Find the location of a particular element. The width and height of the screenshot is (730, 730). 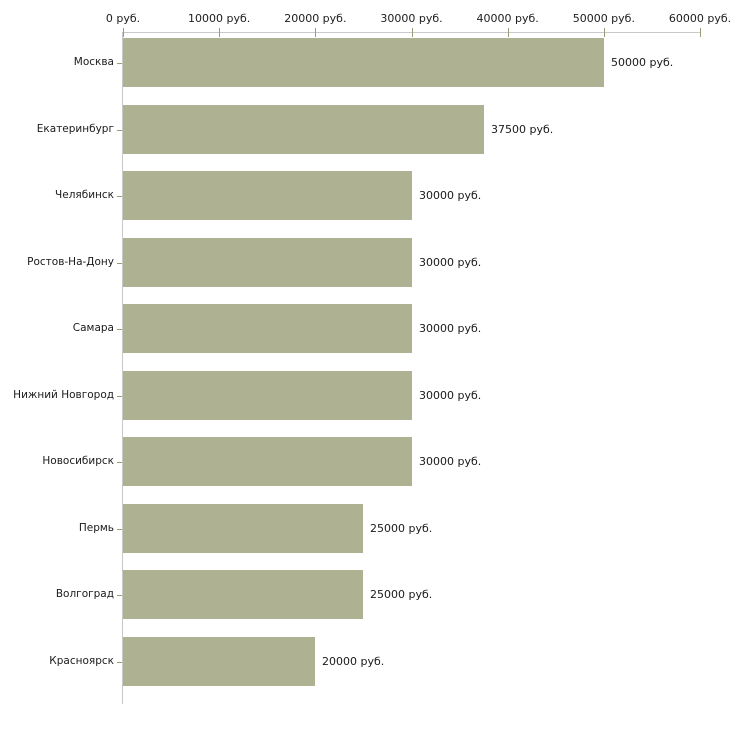

category-label: Екатеринбург is located at coordinates (75, 128).